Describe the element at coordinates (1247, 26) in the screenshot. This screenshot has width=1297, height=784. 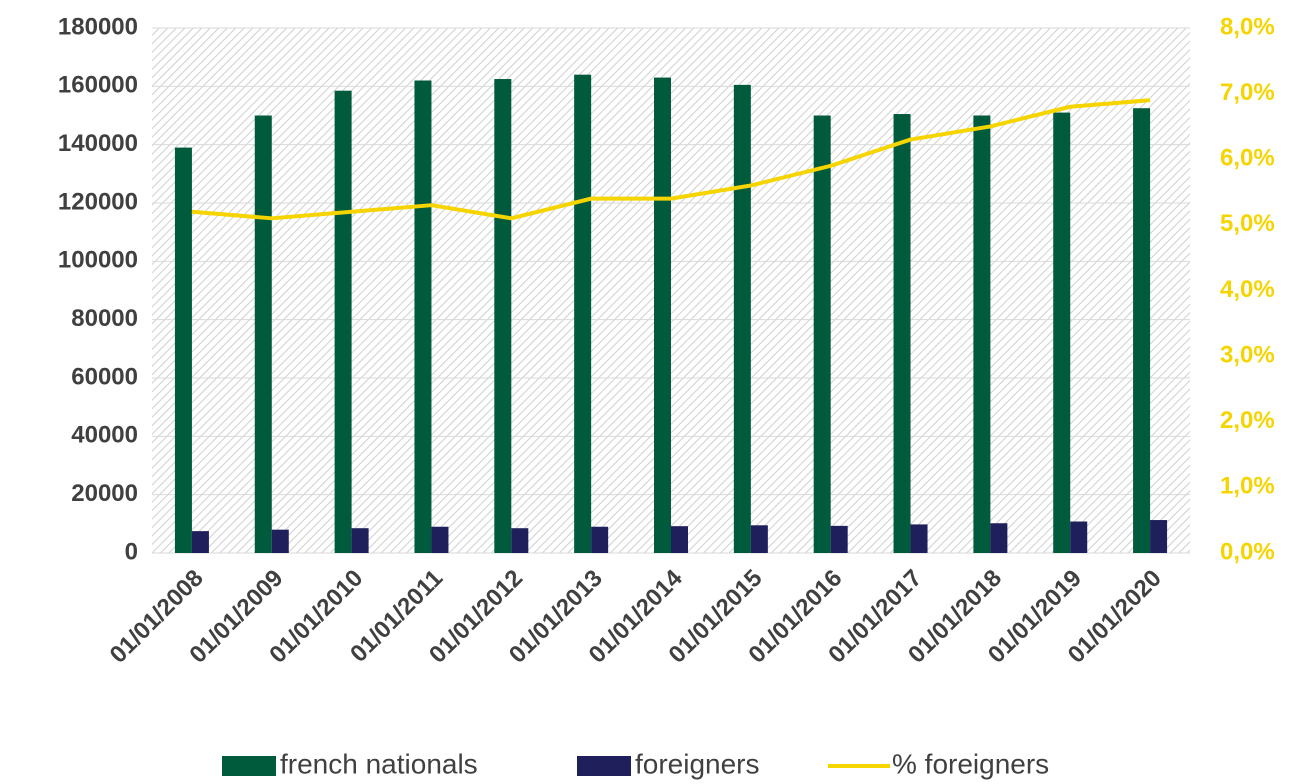
I see `y2-tick-label: 8,0%` at that location.